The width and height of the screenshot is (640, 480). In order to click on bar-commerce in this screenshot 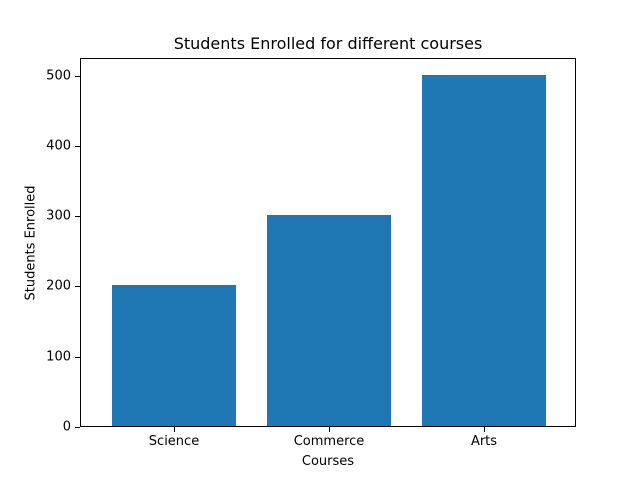, I will do `click(329, 320)`.